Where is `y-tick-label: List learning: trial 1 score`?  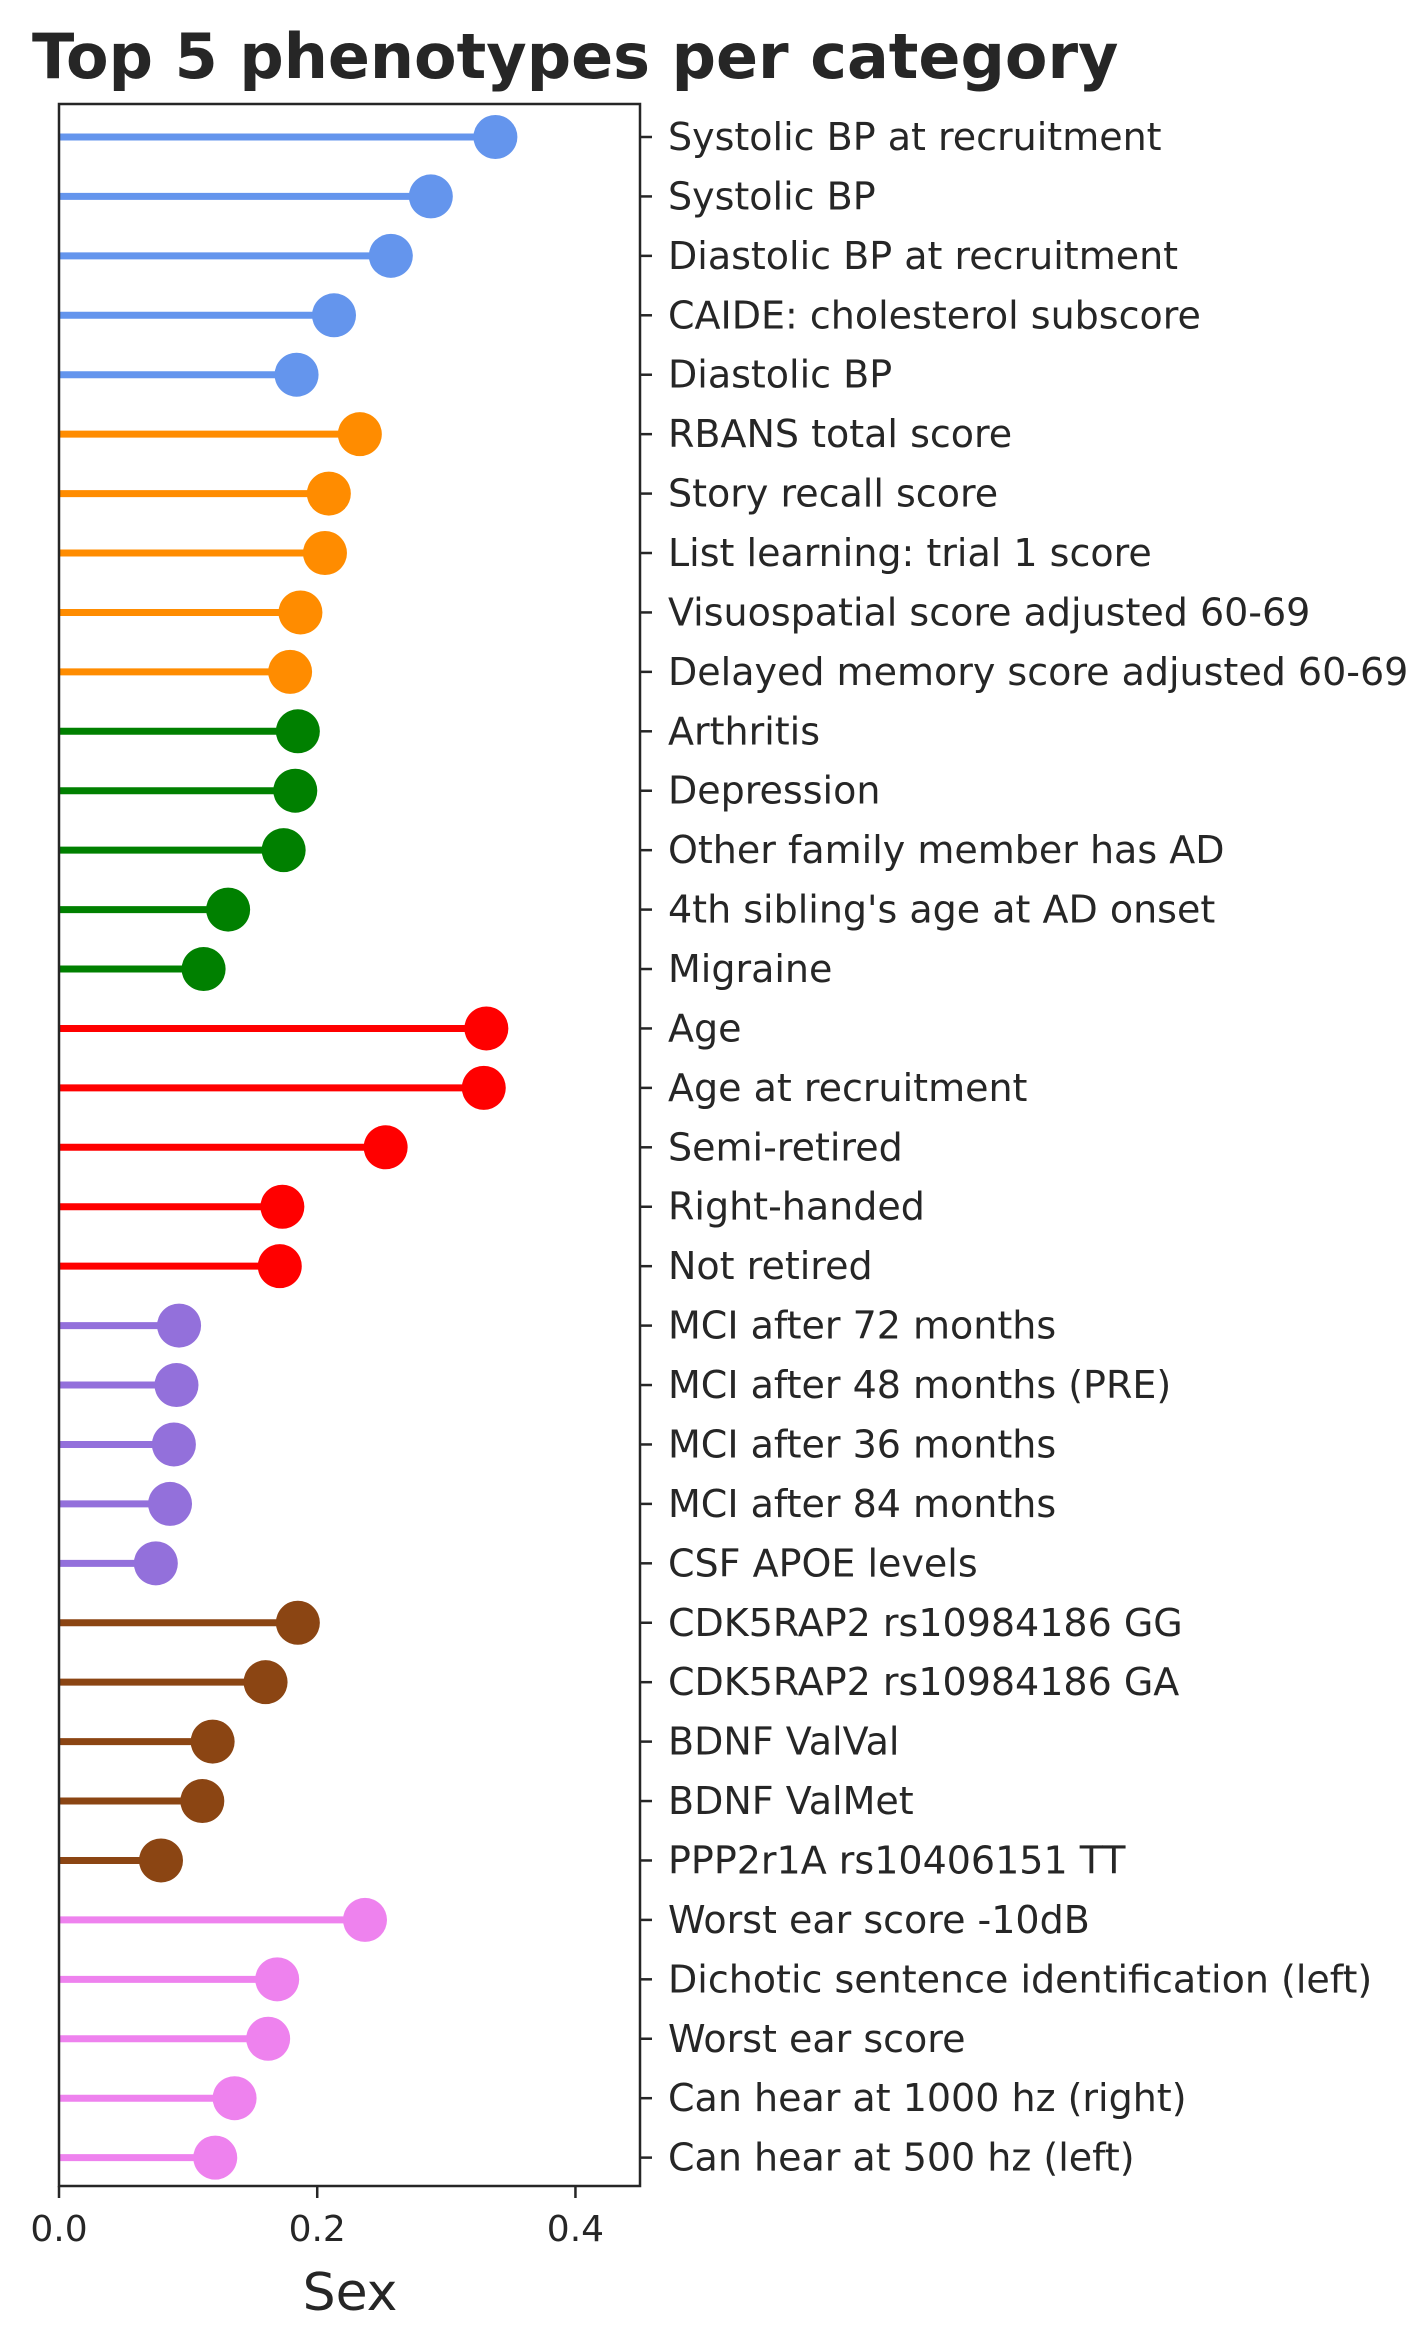 y-tick-label: List learning: trial 1 score is located at coordinates (910, 553).